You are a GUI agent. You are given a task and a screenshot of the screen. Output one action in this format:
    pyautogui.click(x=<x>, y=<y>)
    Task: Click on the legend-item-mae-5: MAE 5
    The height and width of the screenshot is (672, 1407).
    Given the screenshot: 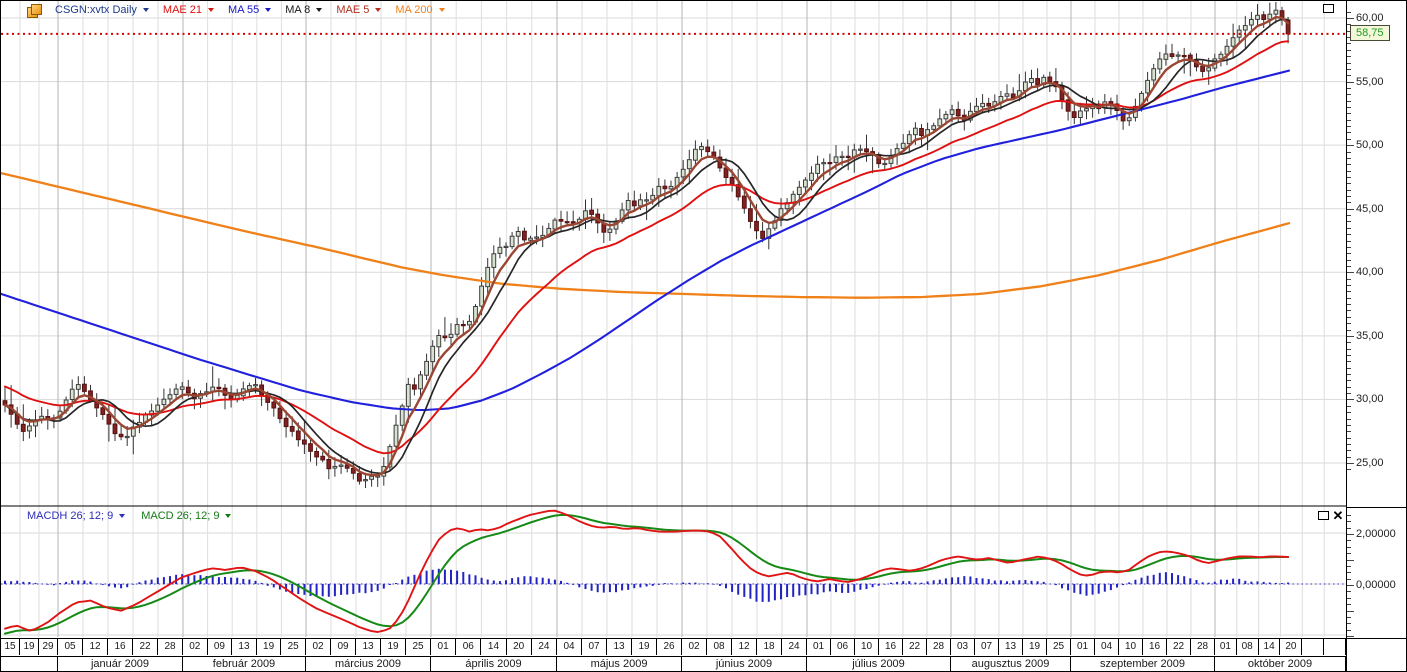 What is the action you would take?
    pyautogui.click(x=359, y=10)
    